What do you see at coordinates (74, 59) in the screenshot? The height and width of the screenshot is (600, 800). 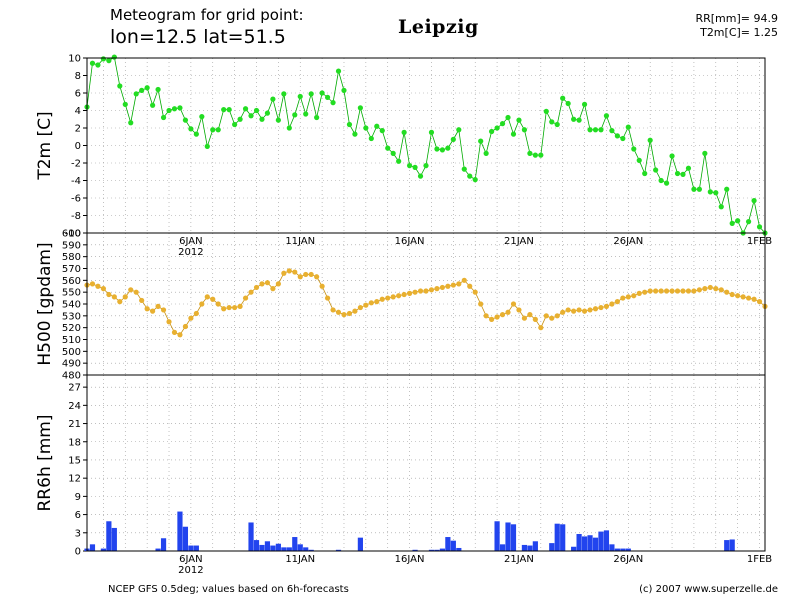 I see `y-tick-label: 10` at bounding box center [74, 59].